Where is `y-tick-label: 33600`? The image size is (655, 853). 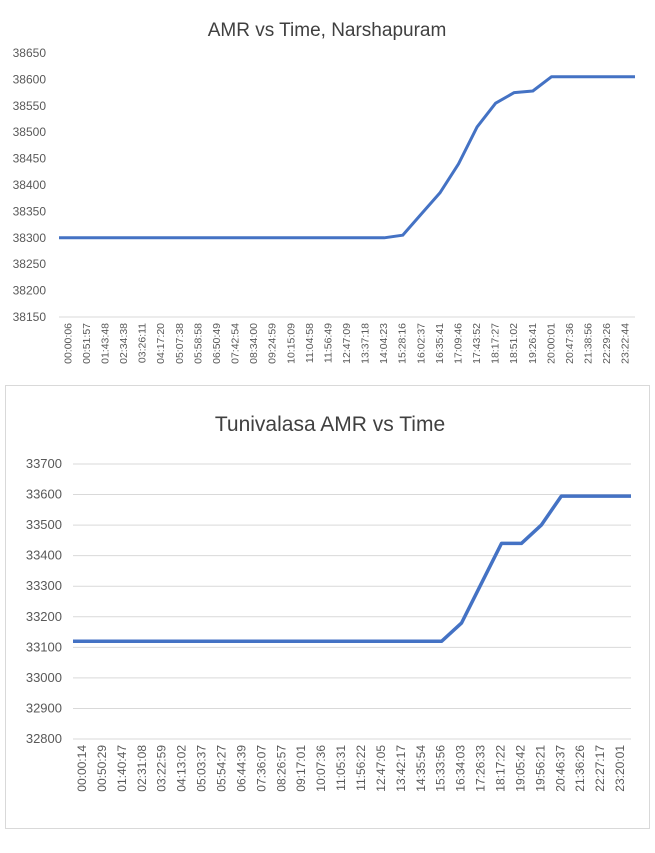 y-tick-label: 33600 is located at coordinates (44, 494).